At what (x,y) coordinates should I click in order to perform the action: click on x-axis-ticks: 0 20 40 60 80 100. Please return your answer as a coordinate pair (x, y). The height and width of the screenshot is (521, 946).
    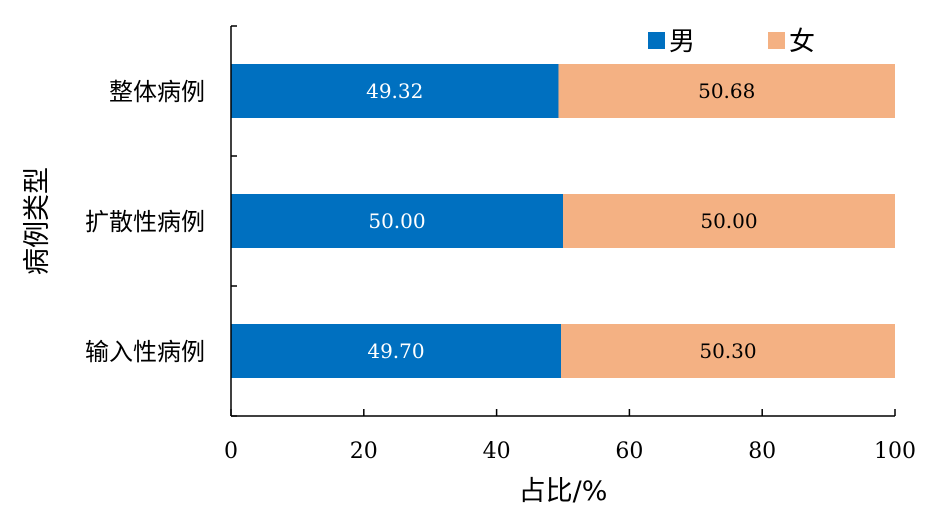
    Looking at the image, I should click on (570, 436).